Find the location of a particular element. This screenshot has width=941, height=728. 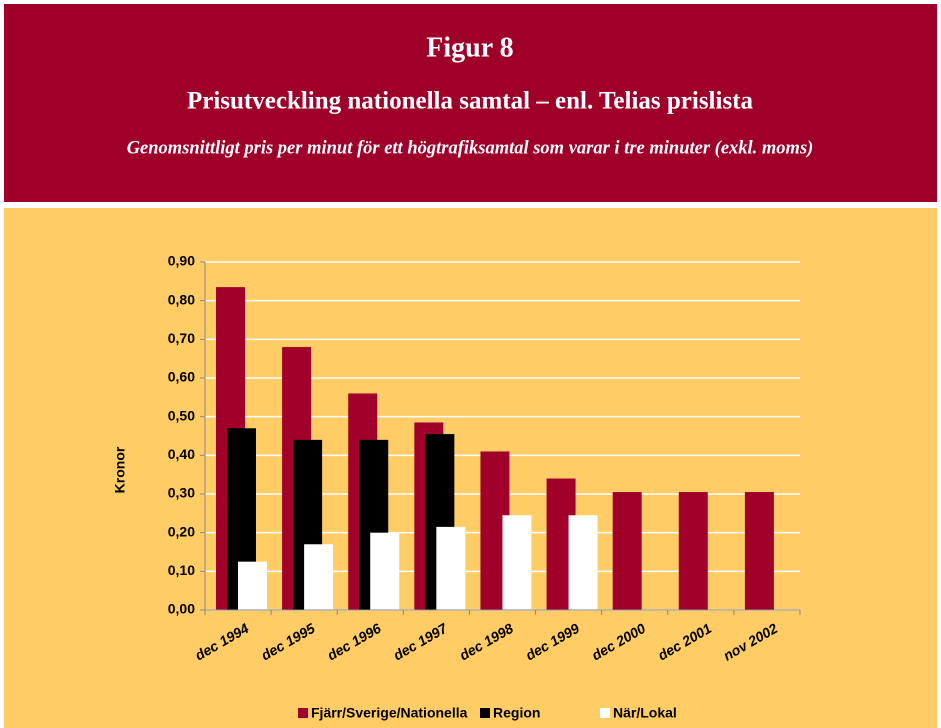

y-tick-label: 0,00 is located at coordinates (181, 609).